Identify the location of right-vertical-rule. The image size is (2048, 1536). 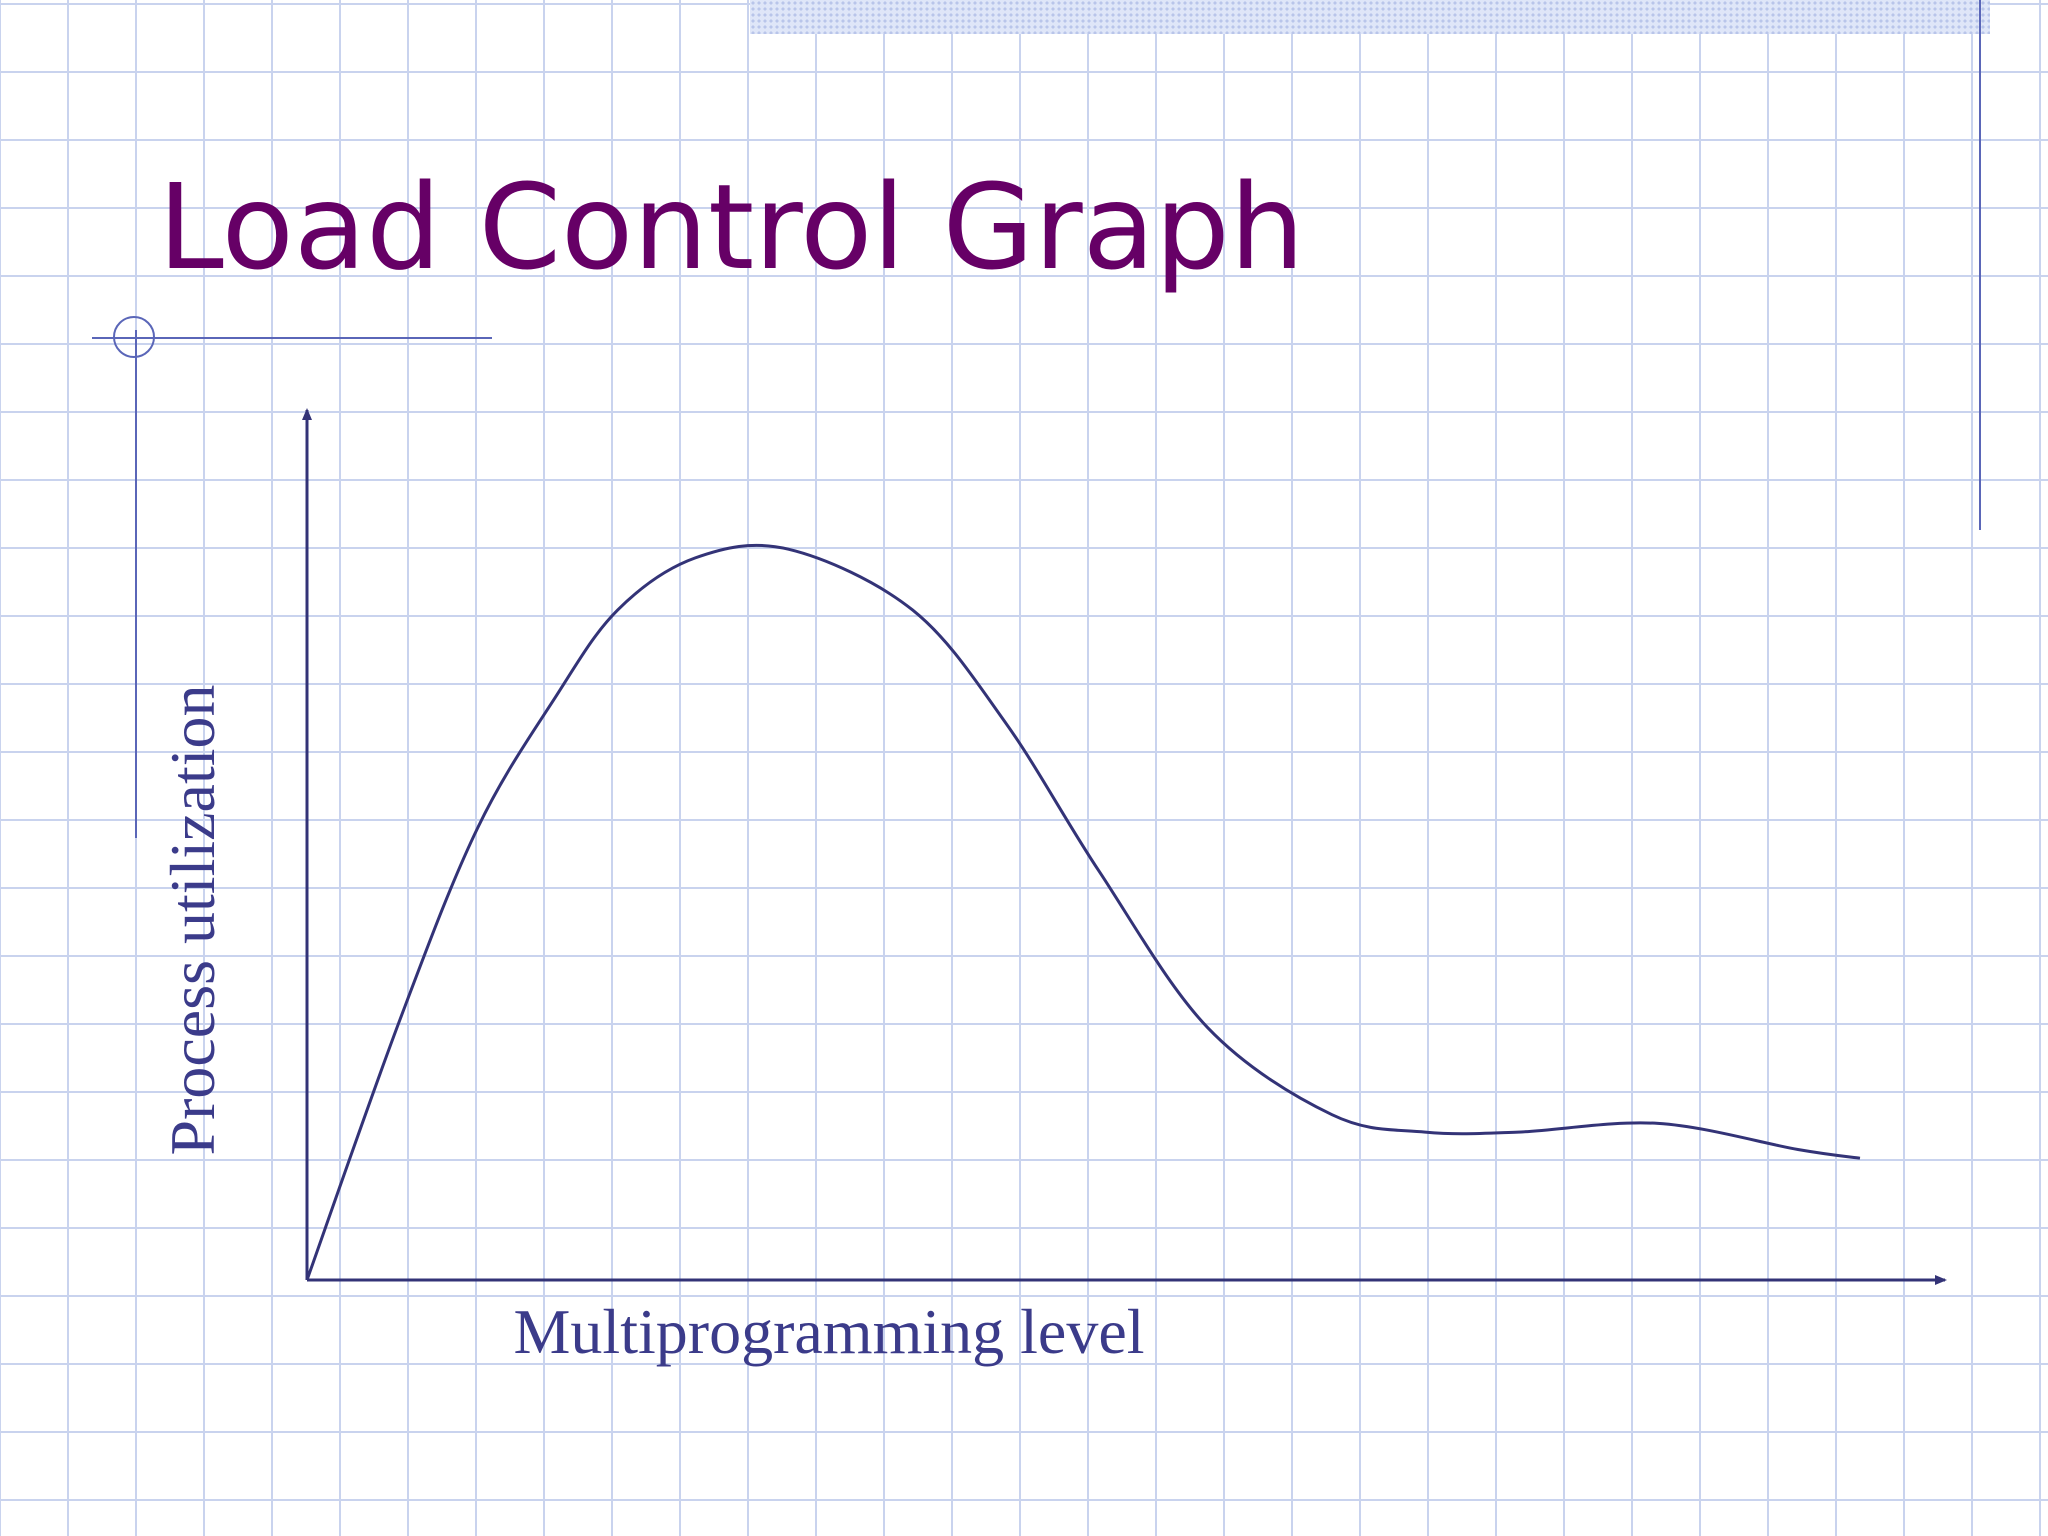
(1980, 265).